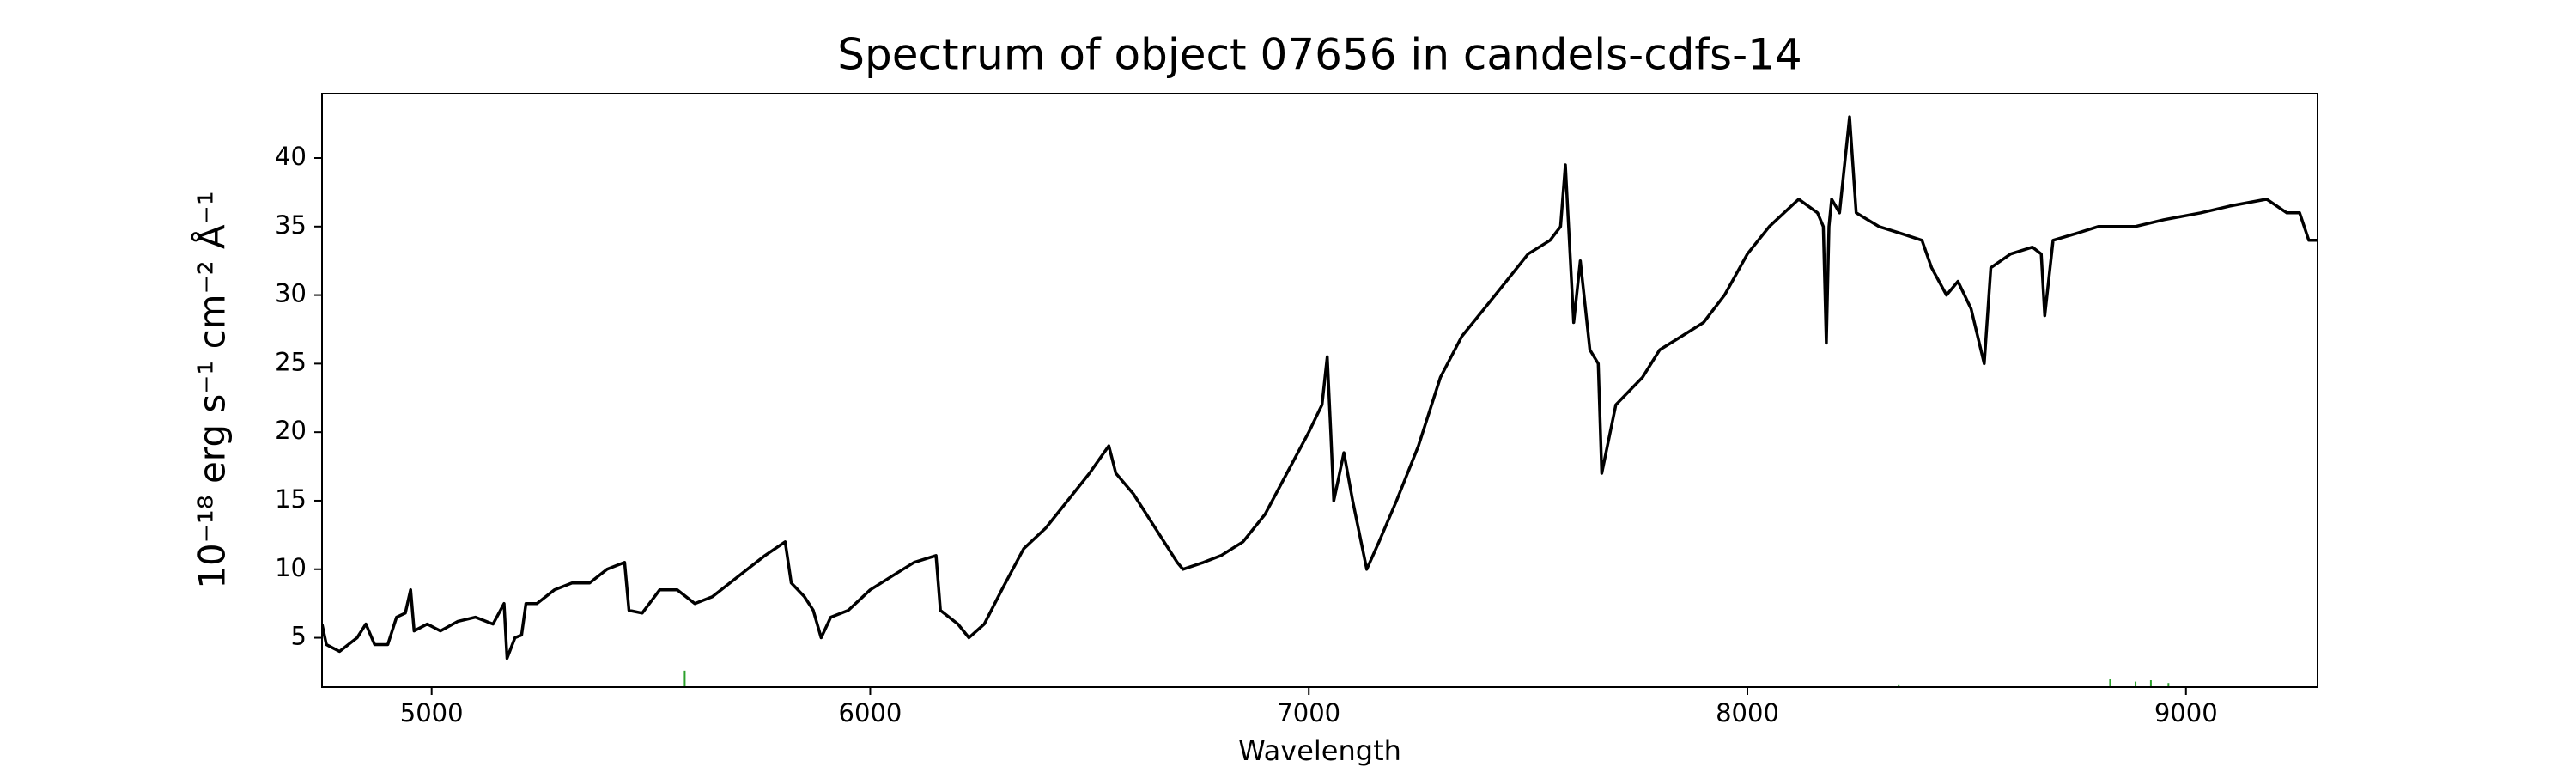  I want to click on y-tick-label: 35, so click(291, 225).